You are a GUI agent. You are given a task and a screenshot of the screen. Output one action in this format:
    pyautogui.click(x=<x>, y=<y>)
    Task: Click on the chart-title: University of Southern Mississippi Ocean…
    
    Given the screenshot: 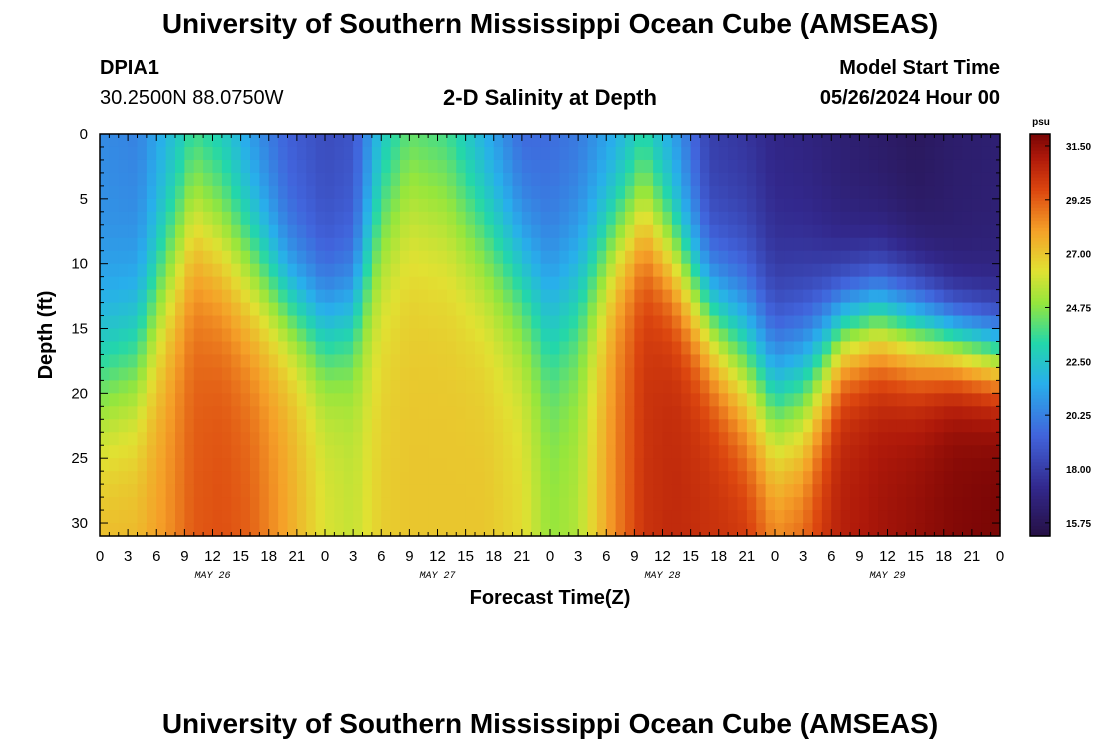 What is the action you would take?
    pyautogui.click(x=550, y=23)
    